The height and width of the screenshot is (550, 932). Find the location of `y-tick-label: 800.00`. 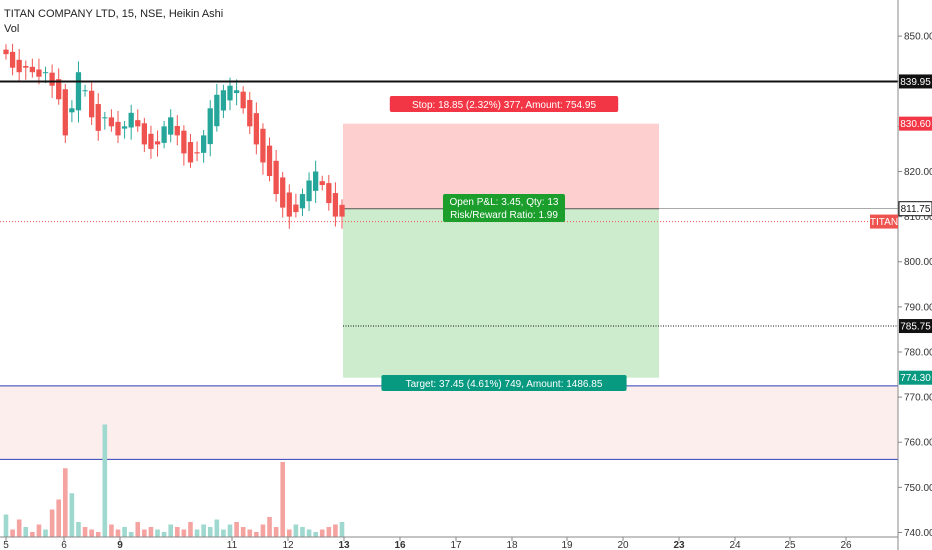

y-tick-label: 800.00 is located at coordinates (918, 262).